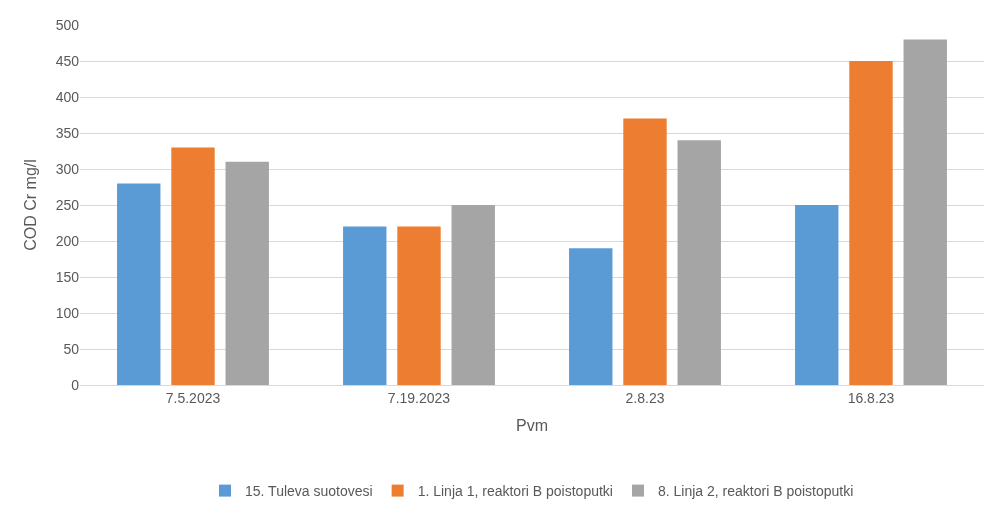  What do you see at coordinates (30, 205) in the screenshot?
I see `y-axis-title: COD Cr mg/l` at bounding box center [30, 205].